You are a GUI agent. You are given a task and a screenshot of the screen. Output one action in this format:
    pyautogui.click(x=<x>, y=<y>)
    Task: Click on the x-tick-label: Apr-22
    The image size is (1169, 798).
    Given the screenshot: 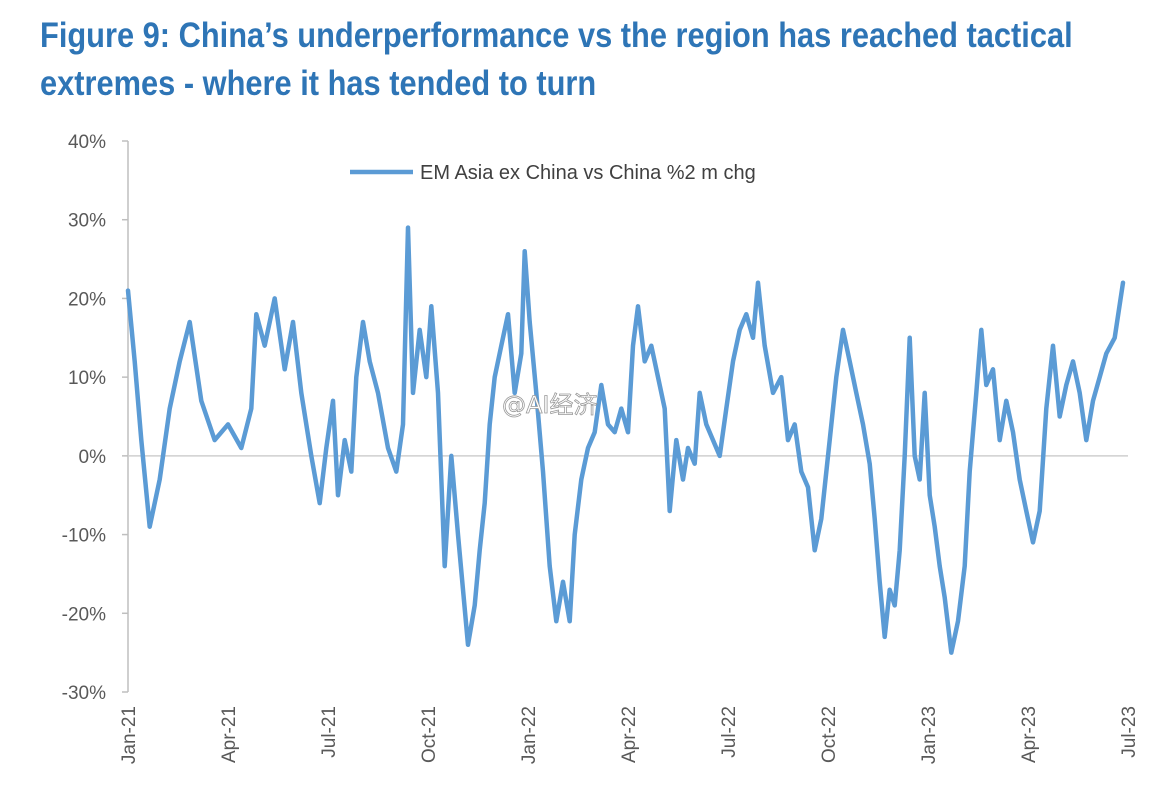 What is the action you would take?
    pyautogui.click(x=629, y=734)
    